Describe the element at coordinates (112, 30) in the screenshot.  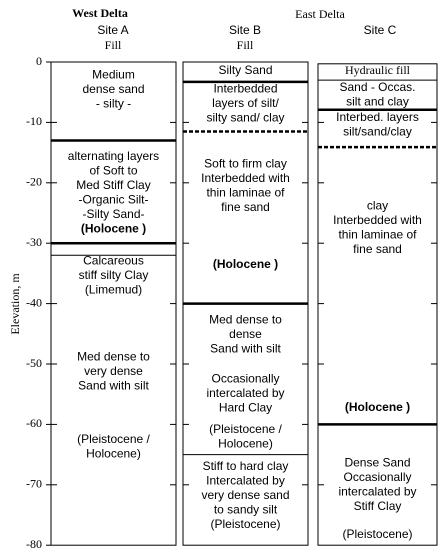
I see `site-label: Site A` at that location.